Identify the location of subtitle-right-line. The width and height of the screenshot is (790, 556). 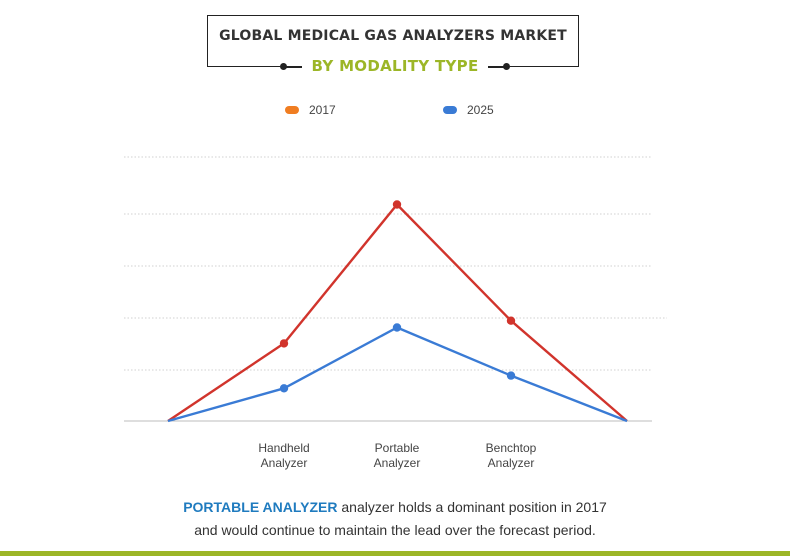
(497, 67).